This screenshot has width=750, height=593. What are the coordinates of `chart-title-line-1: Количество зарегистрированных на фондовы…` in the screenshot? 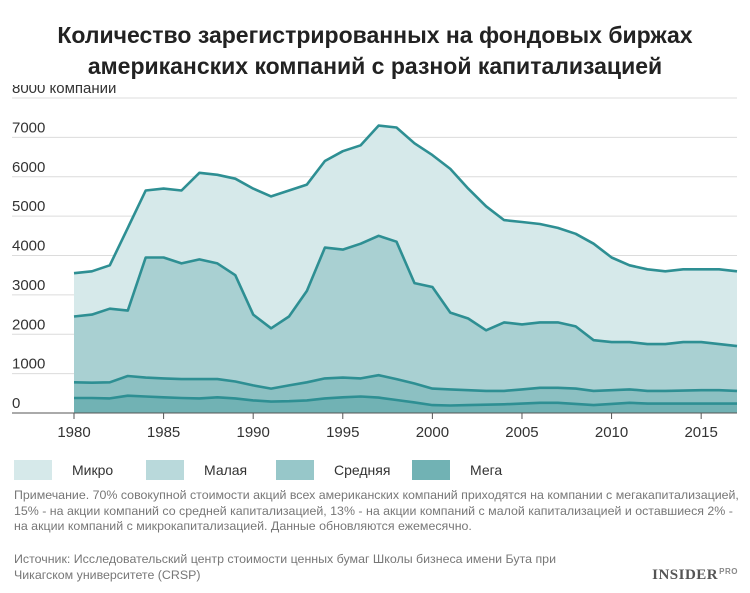 It's located at (375, 35).